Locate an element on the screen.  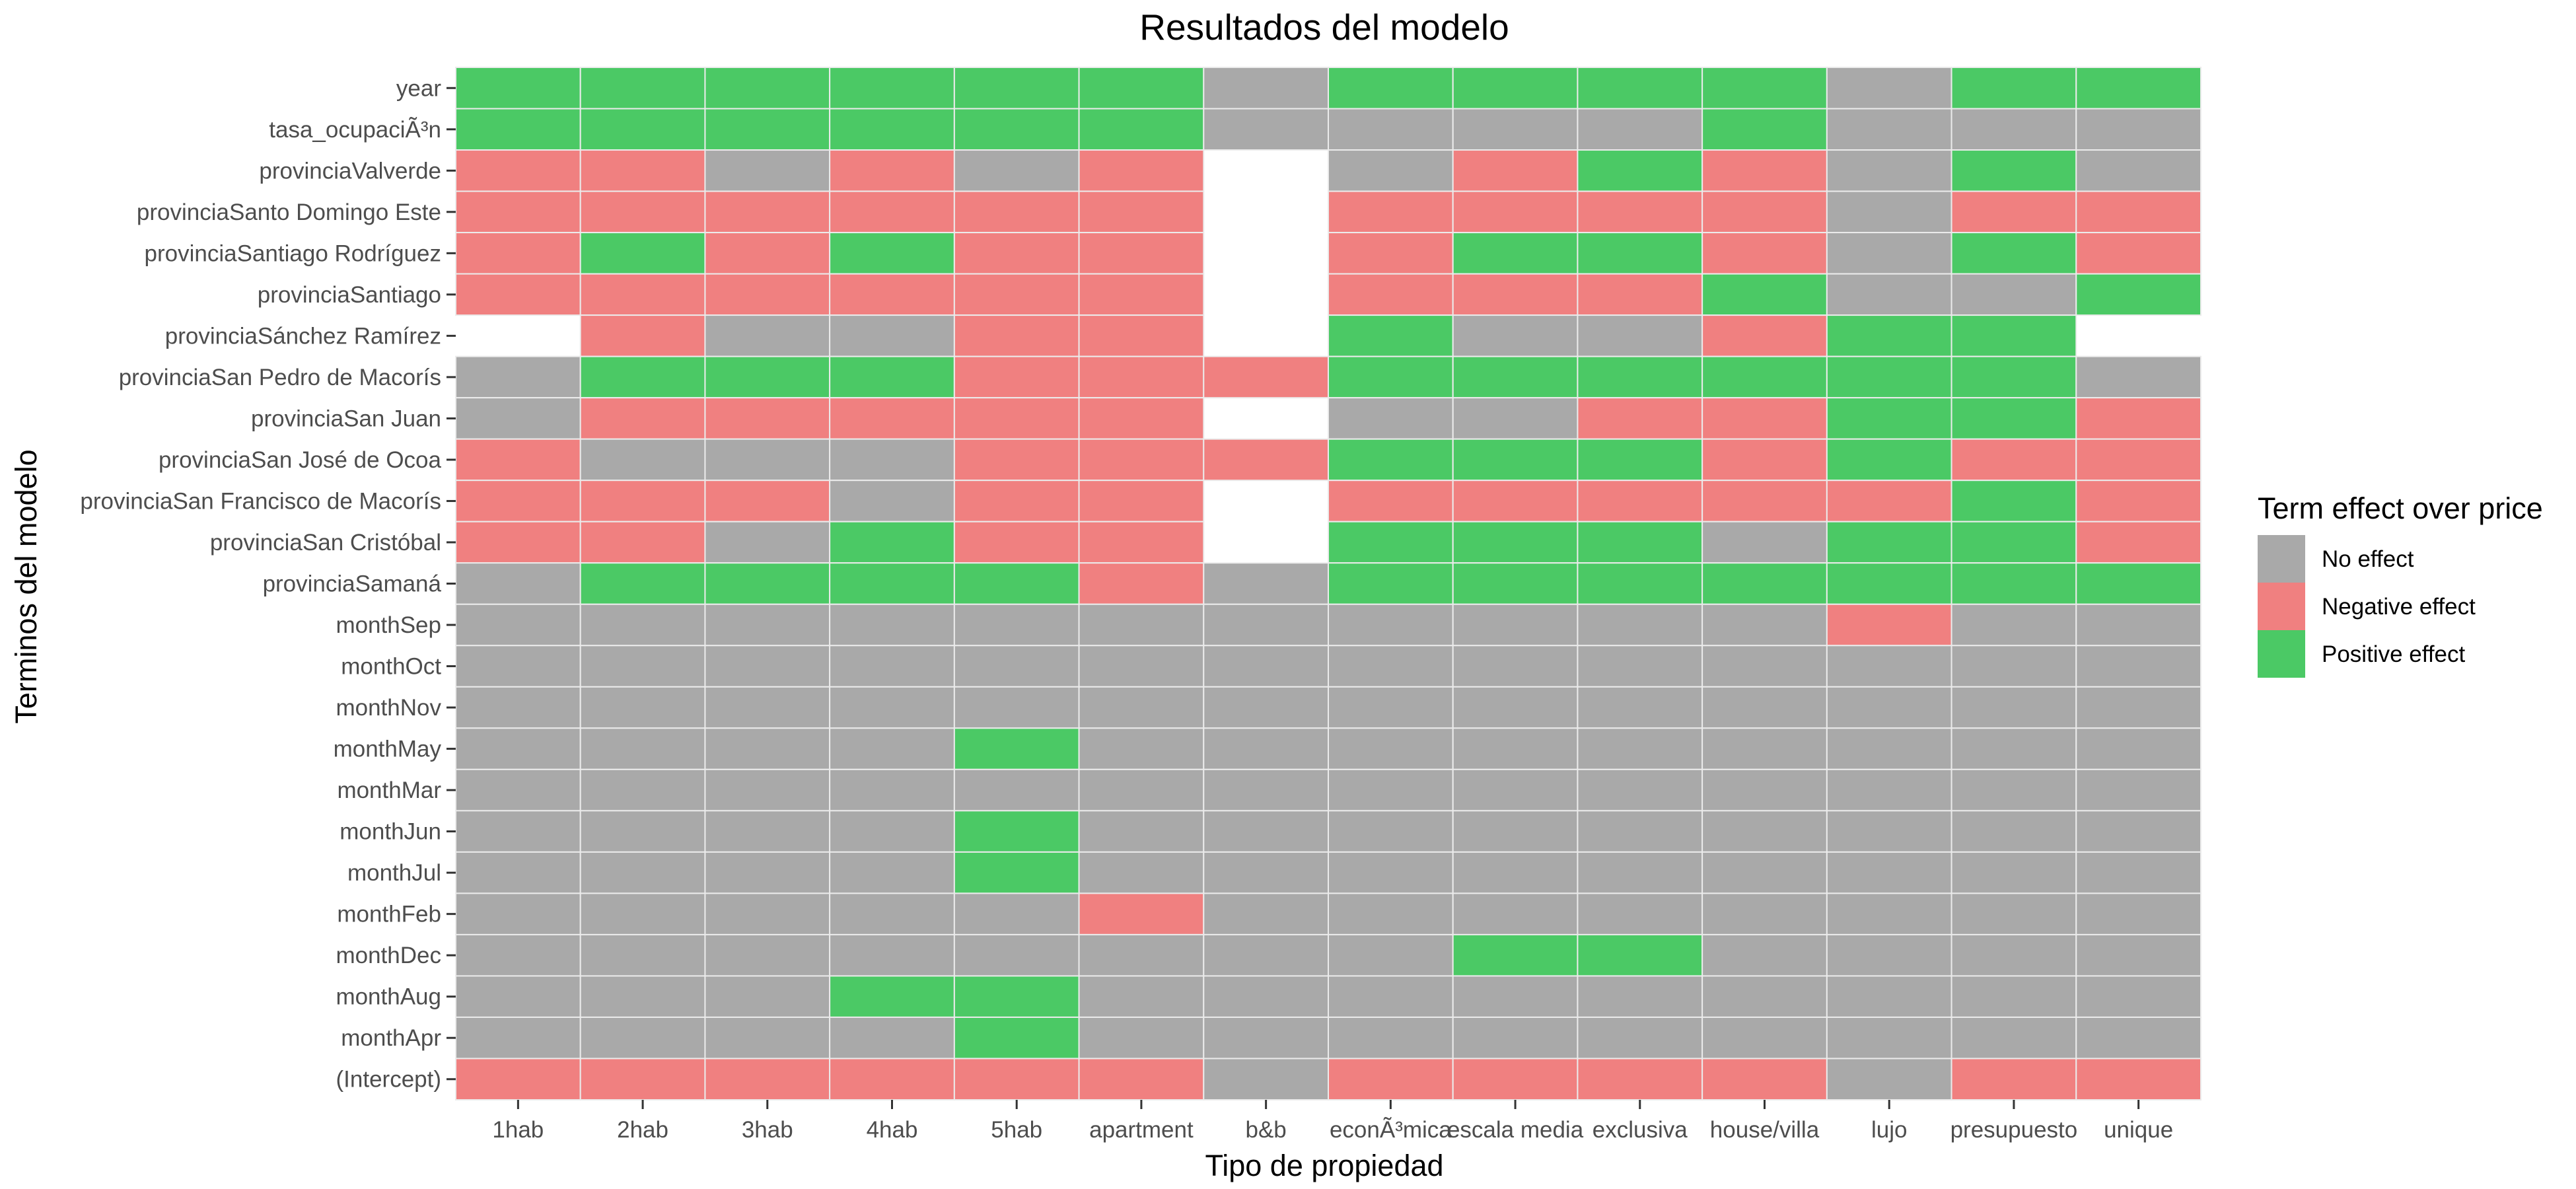
y-tick-label: tasa_ocupaciÃ³n is located at coordinates (355, 130).